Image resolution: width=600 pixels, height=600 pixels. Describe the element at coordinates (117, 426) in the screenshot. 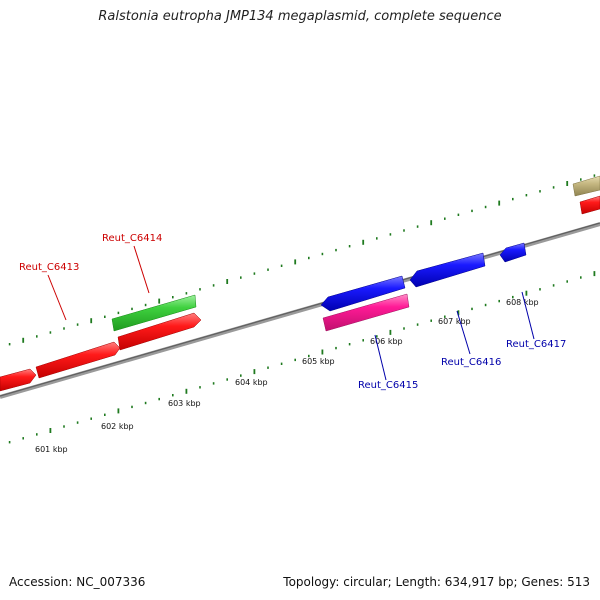

I see `ruler-label-602: 602 kbp` at that location.